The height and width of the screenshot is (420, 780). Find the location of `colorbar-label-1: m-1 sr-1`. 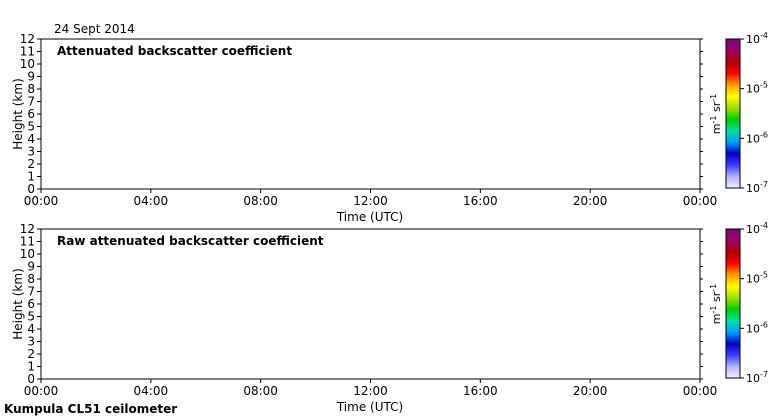

colorbar-label-1: m-1 sr-1 is located at coordinates (716, 114).